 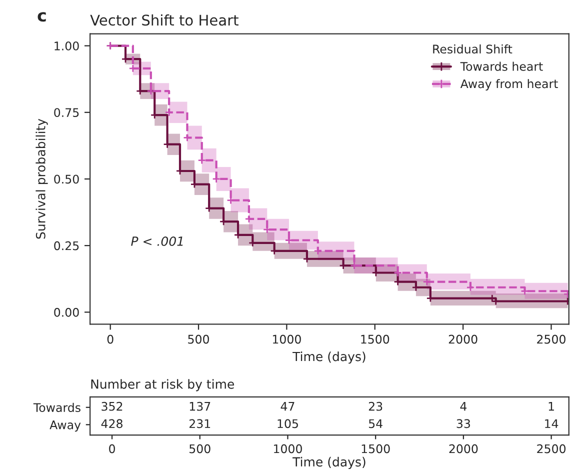 I want to click on legend-label: Away from heart, so click(x=509, y=85).